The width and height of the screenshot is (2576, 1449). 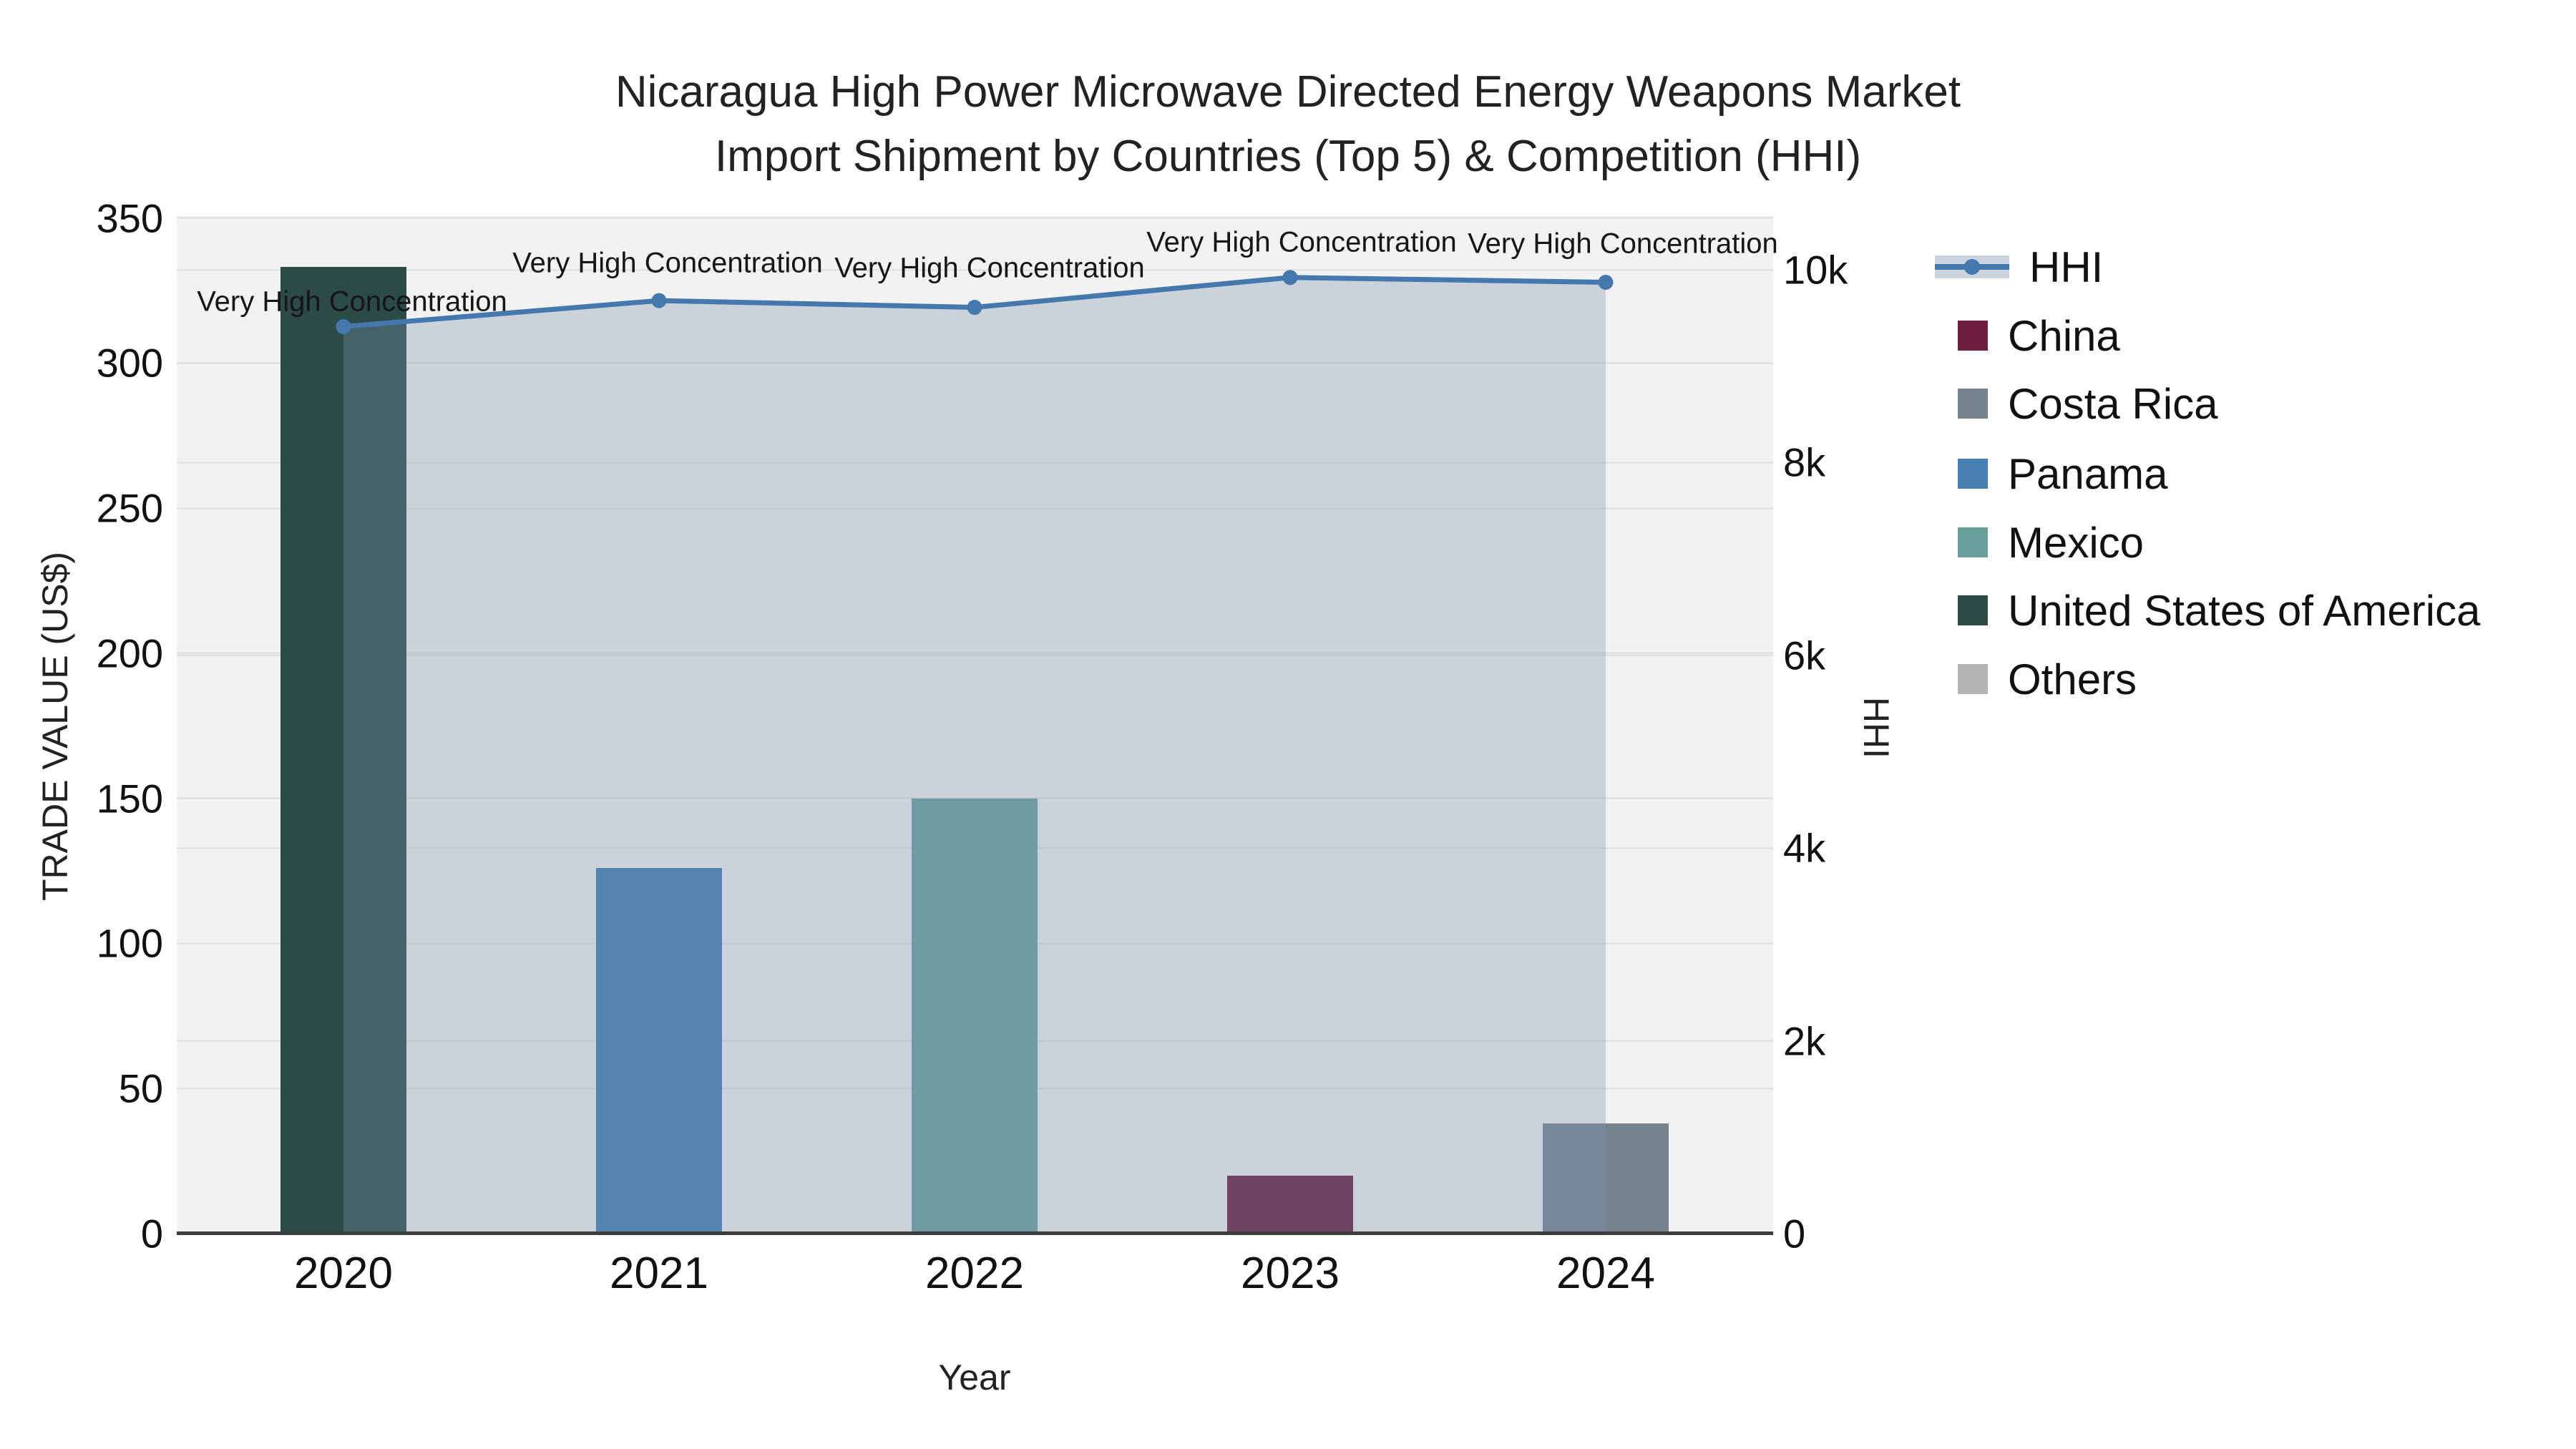 What do you see at coordinates (129, 363) in the screenshot?
I see `y-left-tick-300: 300` at bounding box center [129, 363].